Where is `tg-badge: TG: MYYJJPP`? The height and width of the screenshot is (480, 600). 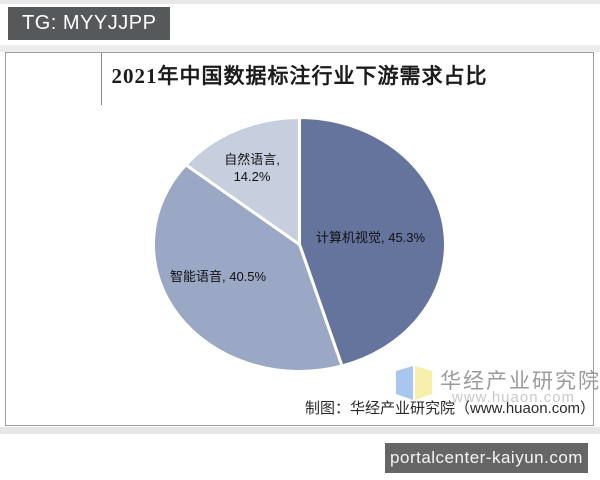
tg-badge: TG: MYYJJPP is located at coordinates (89, 23).